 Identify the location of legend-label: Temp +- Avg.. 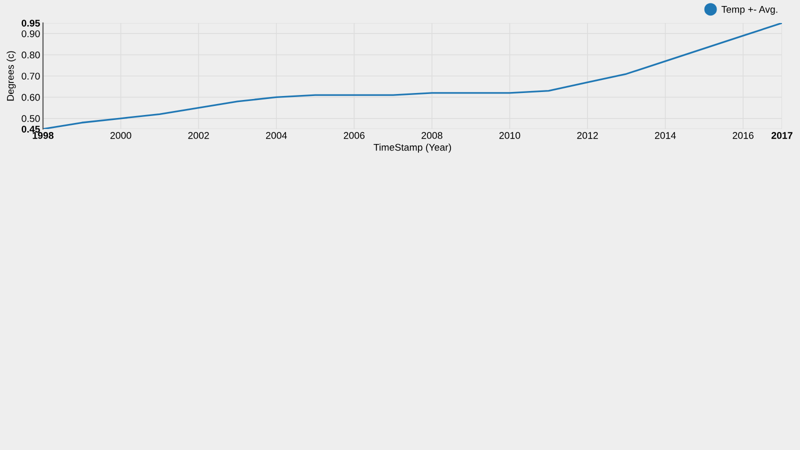
(749, 10).